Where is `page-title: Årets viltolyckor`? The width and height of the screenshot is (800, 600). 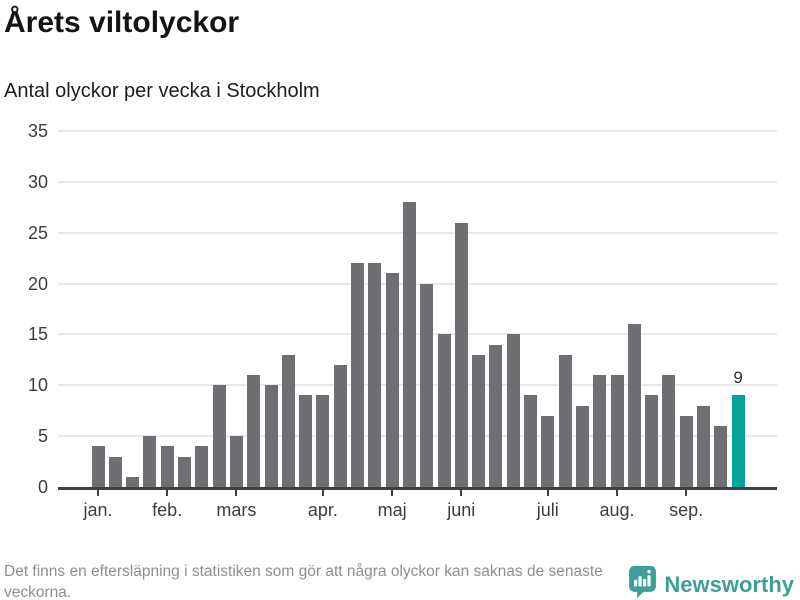 page-title: Årets viltolyckor is located at coordinates (122, 22).